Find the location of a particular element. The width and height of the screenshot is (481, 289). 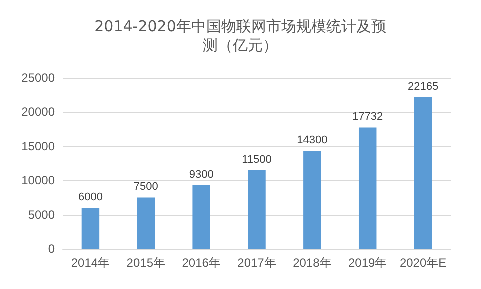

x-tick-label: 2020年E is located at coordinates (423, 263).